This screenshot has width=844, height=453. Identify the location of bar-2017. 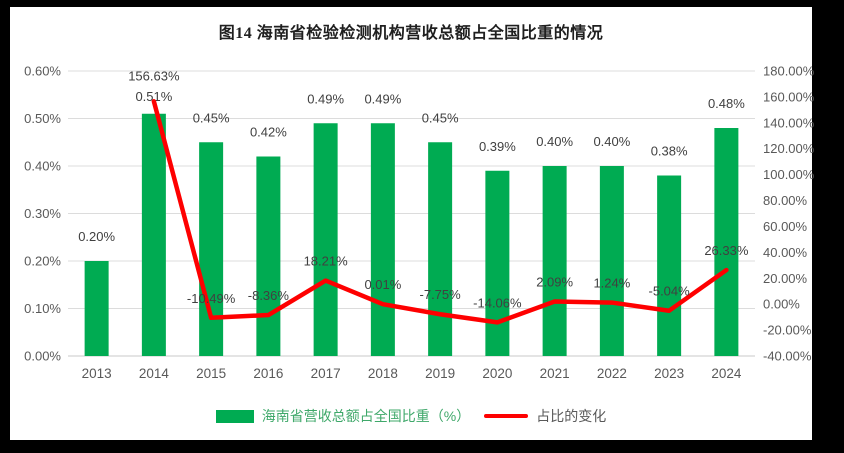
(325, 239).